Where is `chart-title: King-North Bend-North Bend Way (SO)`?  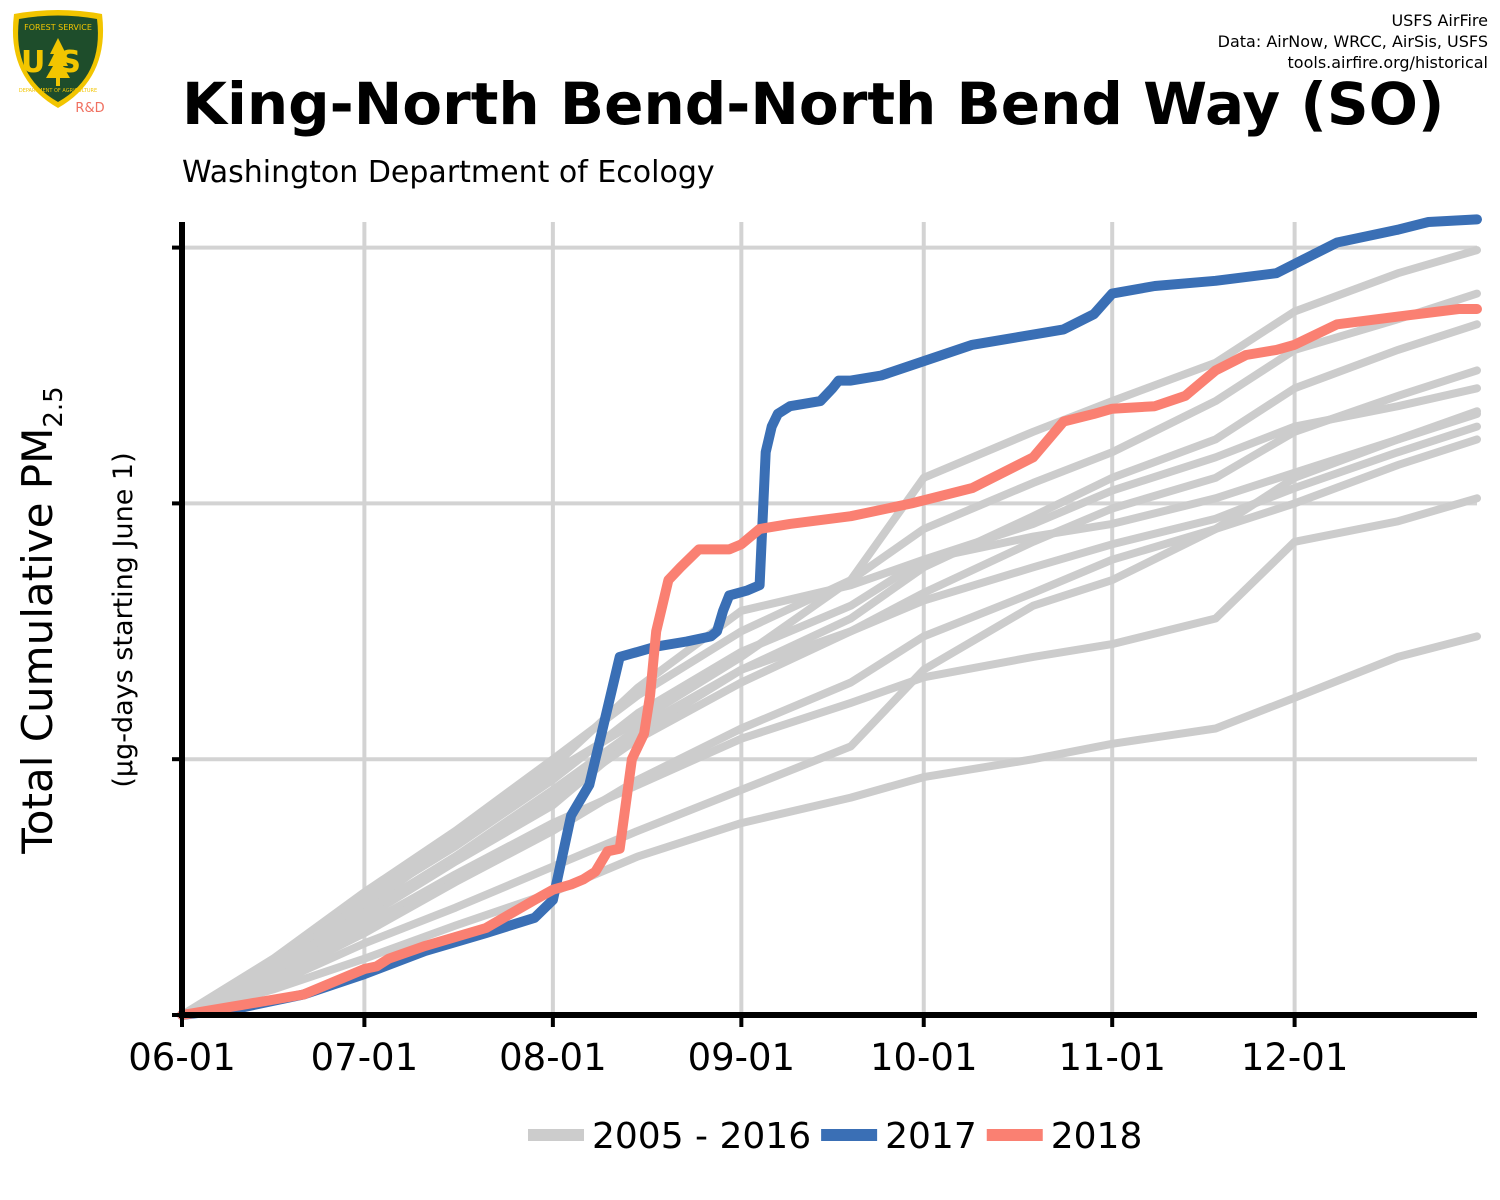
chart-title: King-North Bend-North Bend Way (SO) is located at coordinates (813, 104).